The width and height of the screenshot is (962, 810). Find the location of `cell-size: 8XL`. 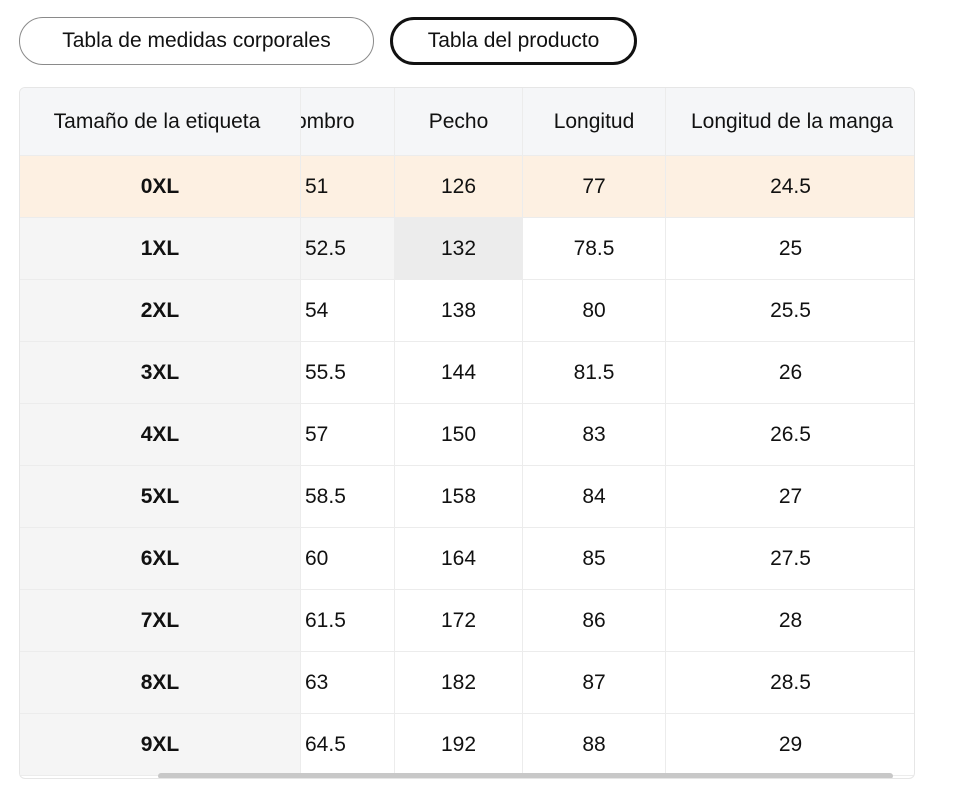

cell-size: 8XL is located at coordinates (160, 683).